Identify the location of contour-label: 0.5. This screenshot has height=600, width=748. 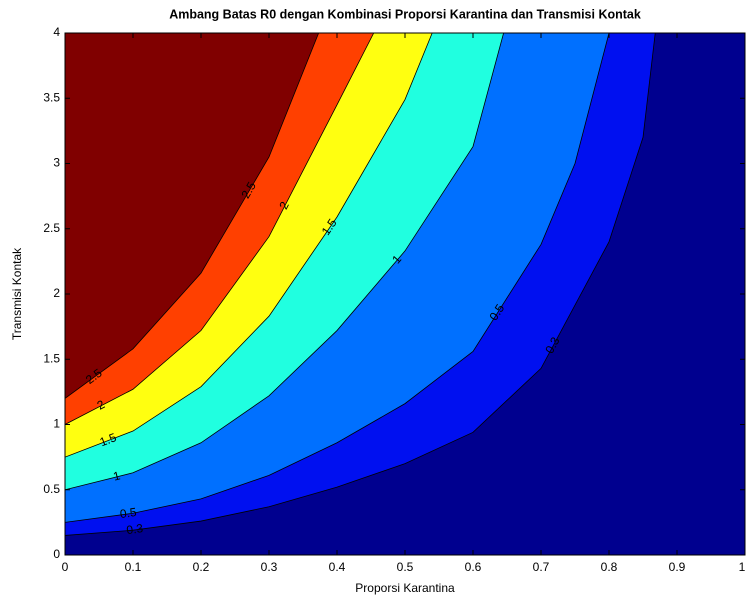
(128, 513).